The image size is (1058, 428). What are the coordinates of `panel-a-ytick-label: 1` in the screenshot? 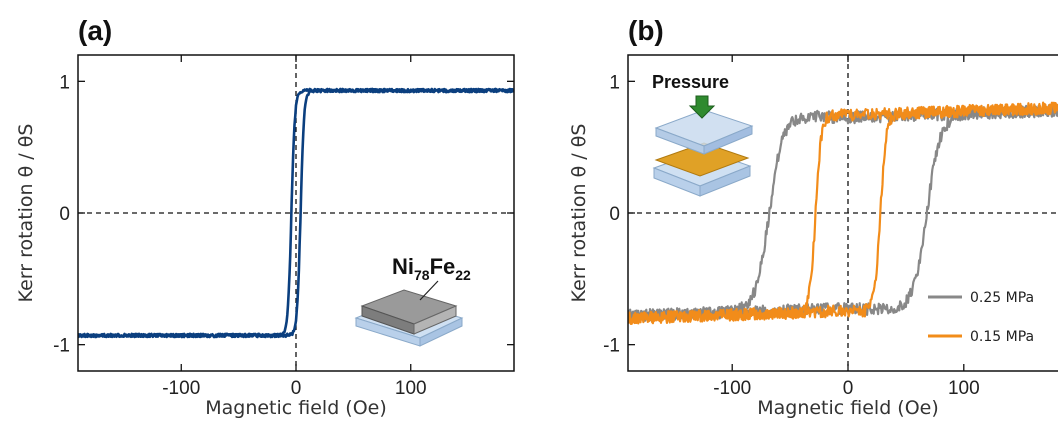 It's located at (64, 82).